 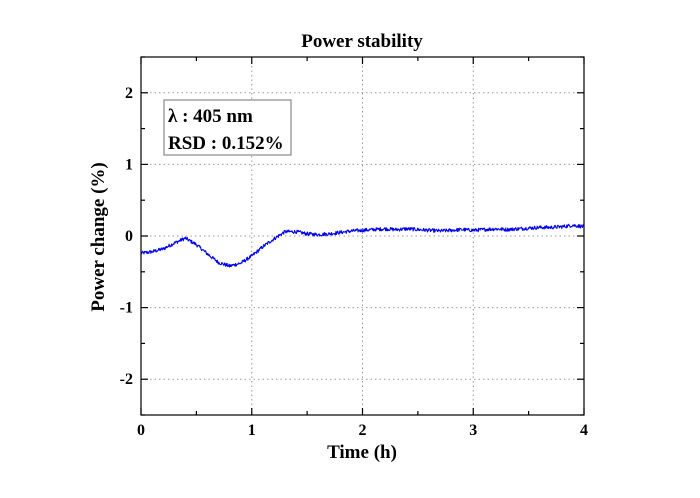 I want to click on legend-wavelength: λ : 405 nm, so click(x=210, y=116).